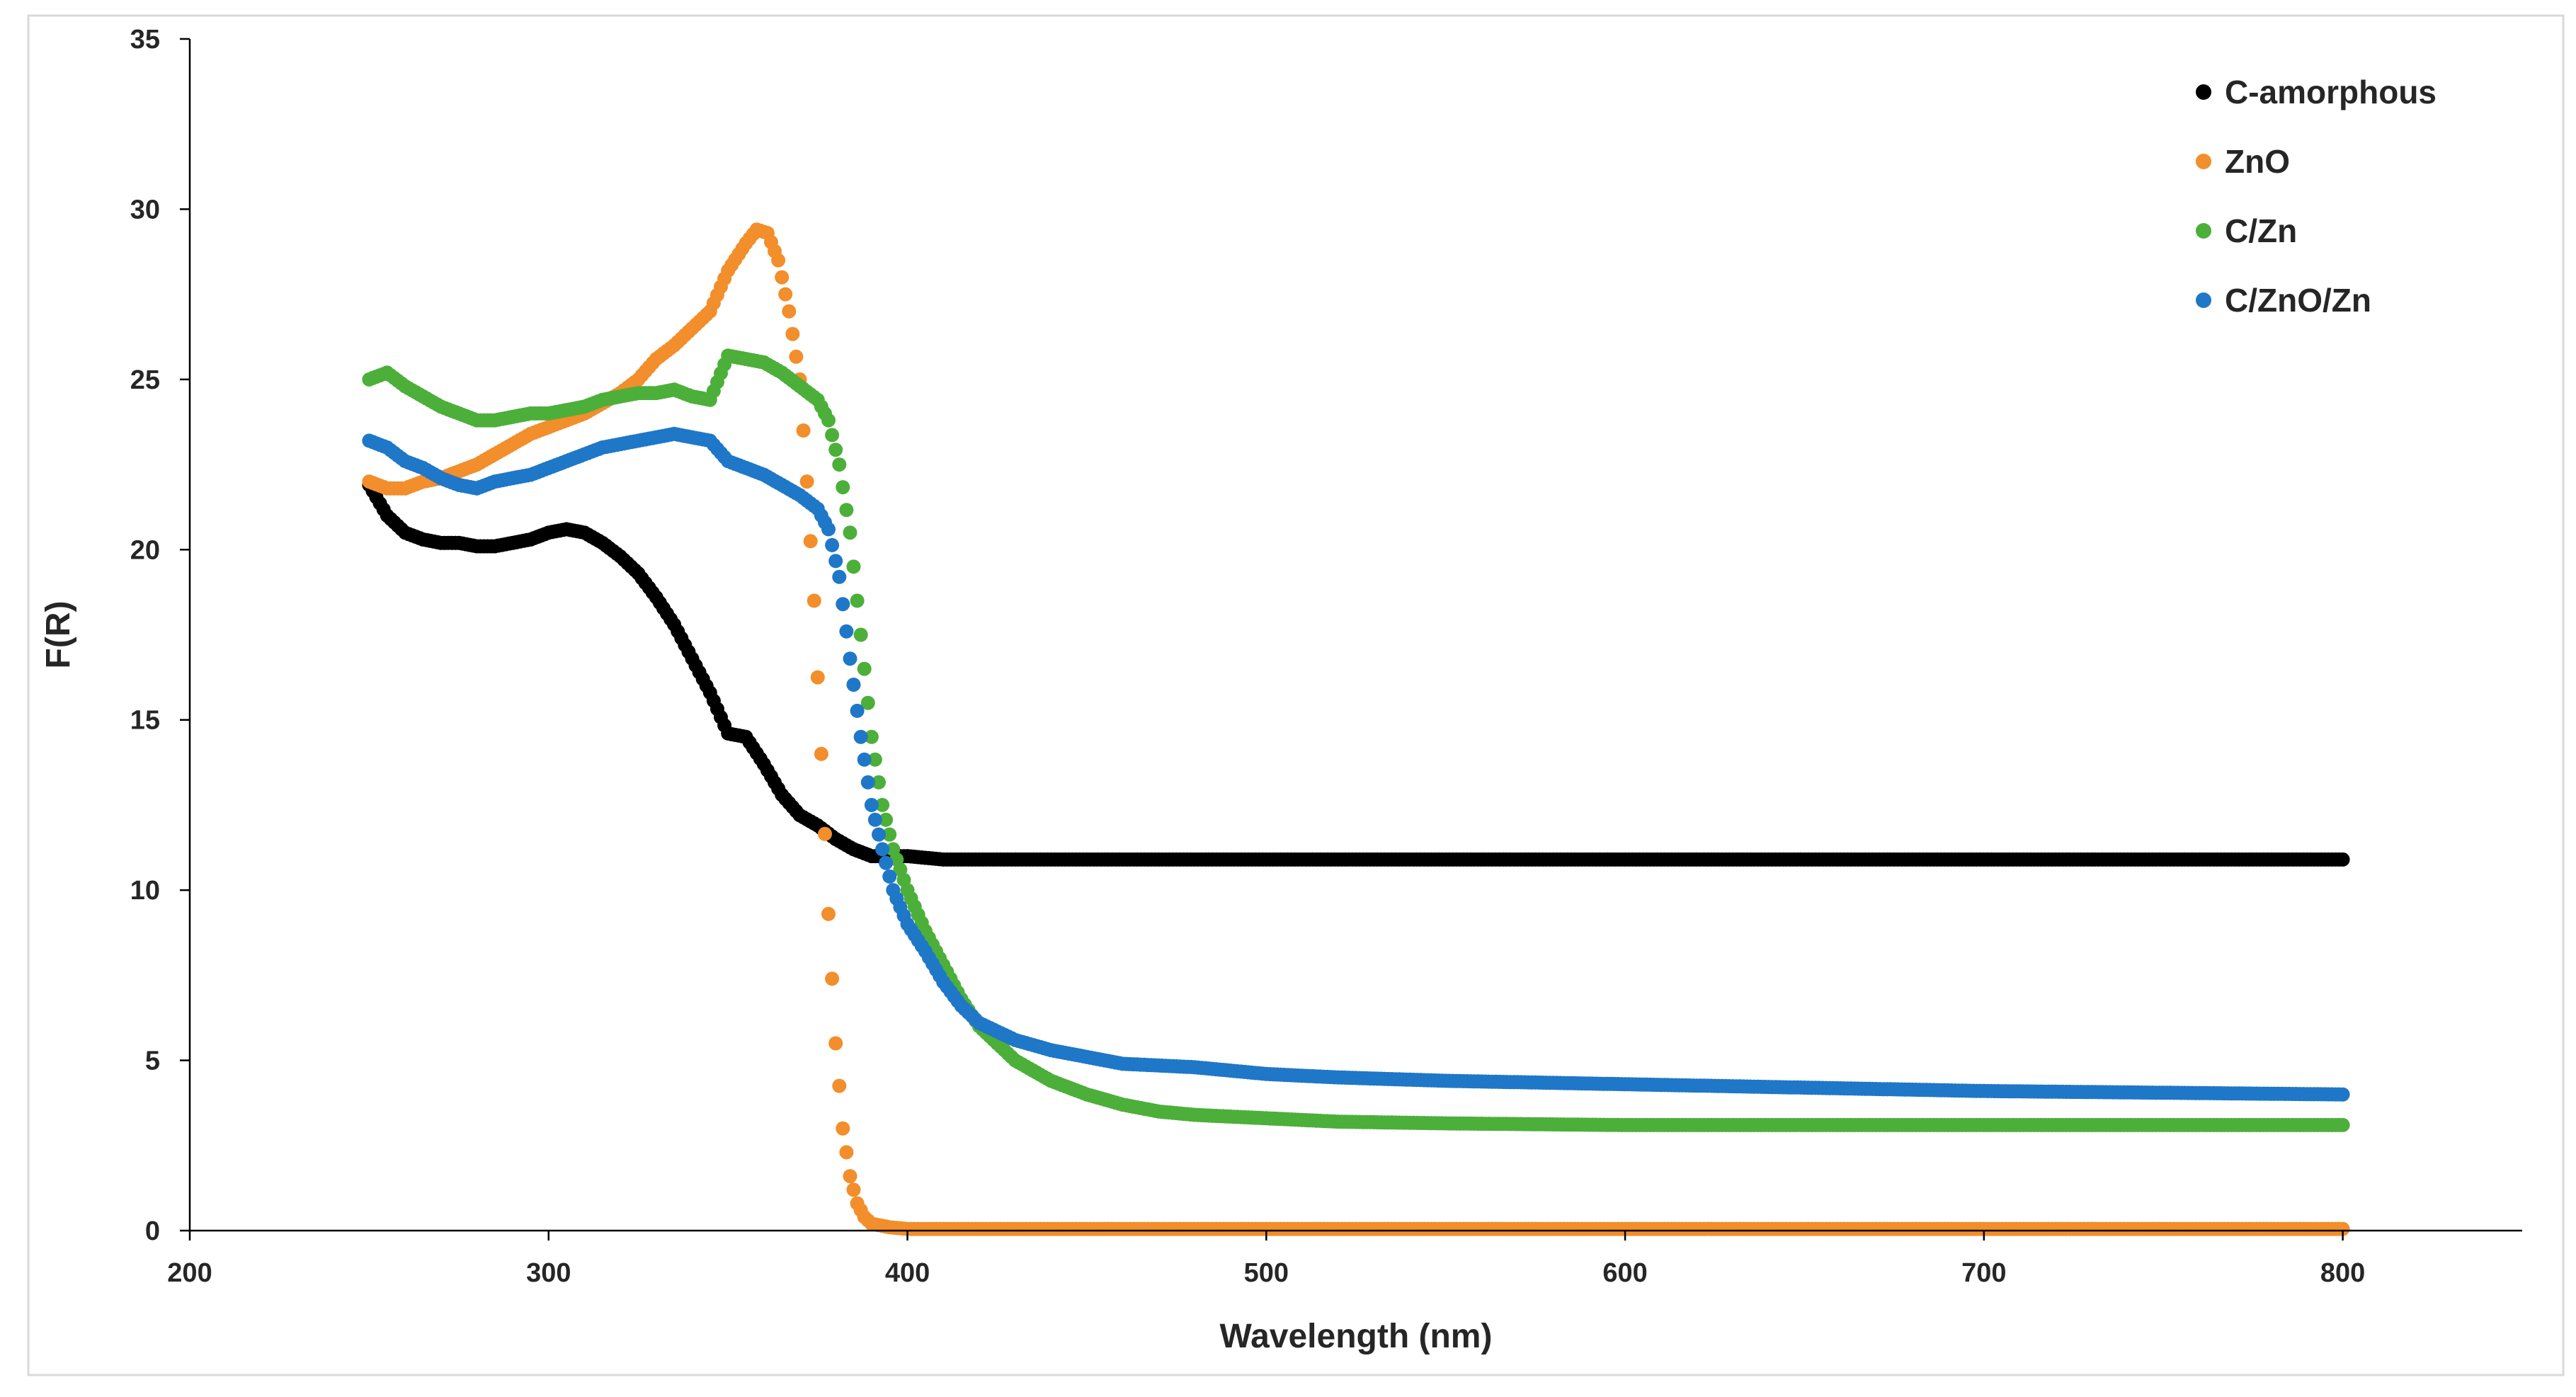 Image resolution: width=2576 pixels, height=1397 pixels. Describe the element at coordinates (145, 40) in the screenshot. I see `y-tick-label: 35` at that location.